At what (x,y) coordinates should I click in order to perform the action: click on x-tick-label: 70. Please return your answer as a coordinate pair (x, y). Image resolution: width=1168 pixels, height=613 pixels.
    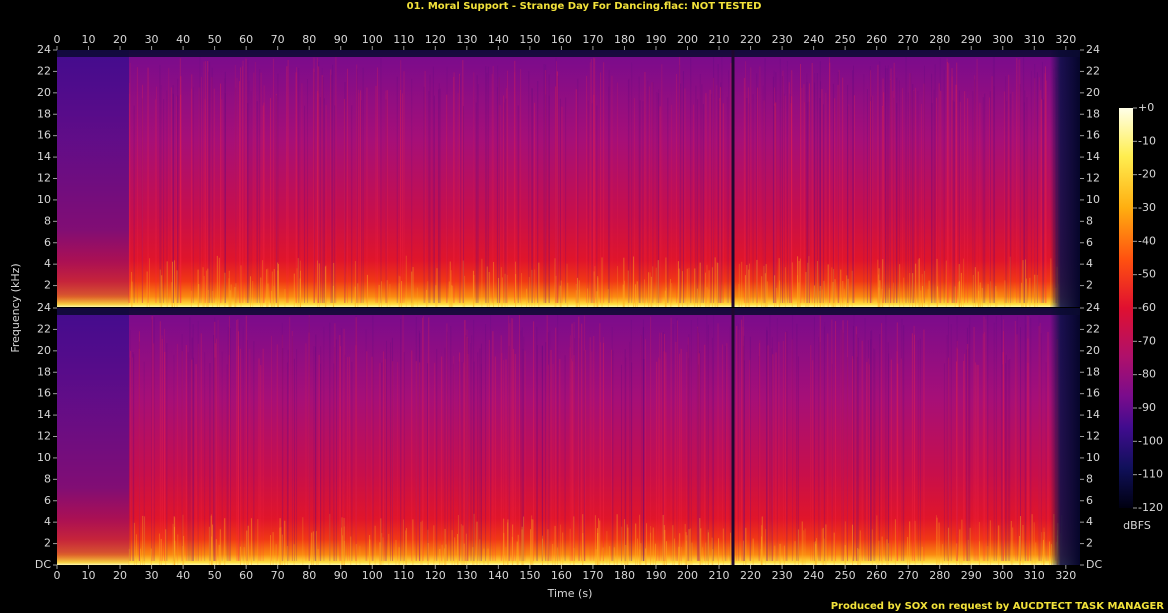
    Looking at the image, I should click on (278, 39).